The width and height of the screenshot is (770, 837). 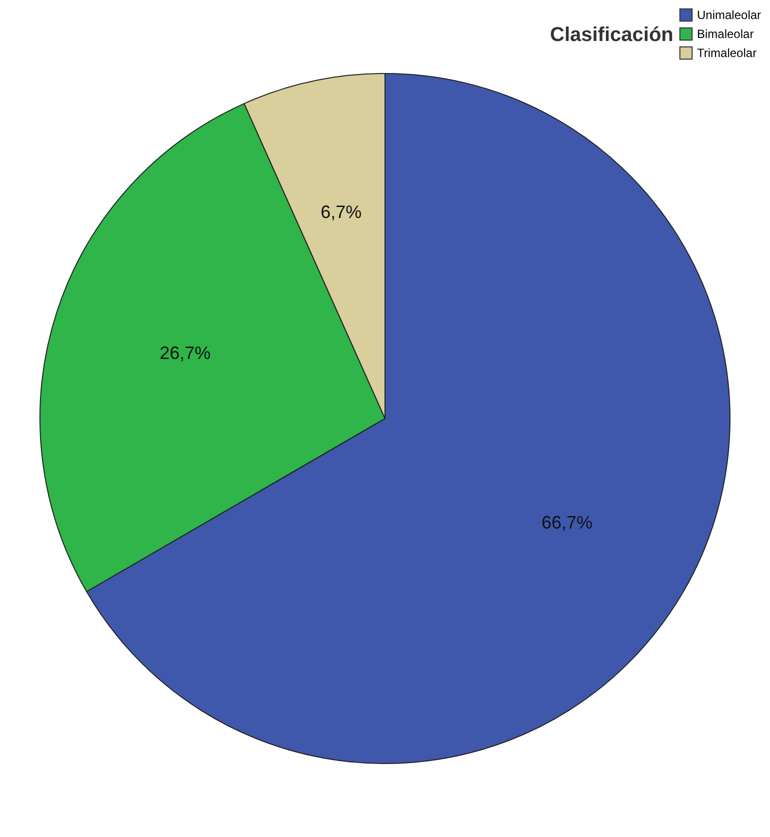 I want to click on data-label: 66,7%, so click(x=566, y=522).